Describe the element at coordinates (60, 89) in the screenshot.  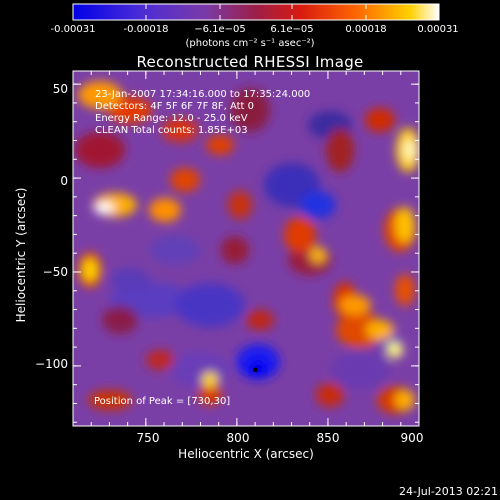
I see `y-tick-label: 50` at that location.